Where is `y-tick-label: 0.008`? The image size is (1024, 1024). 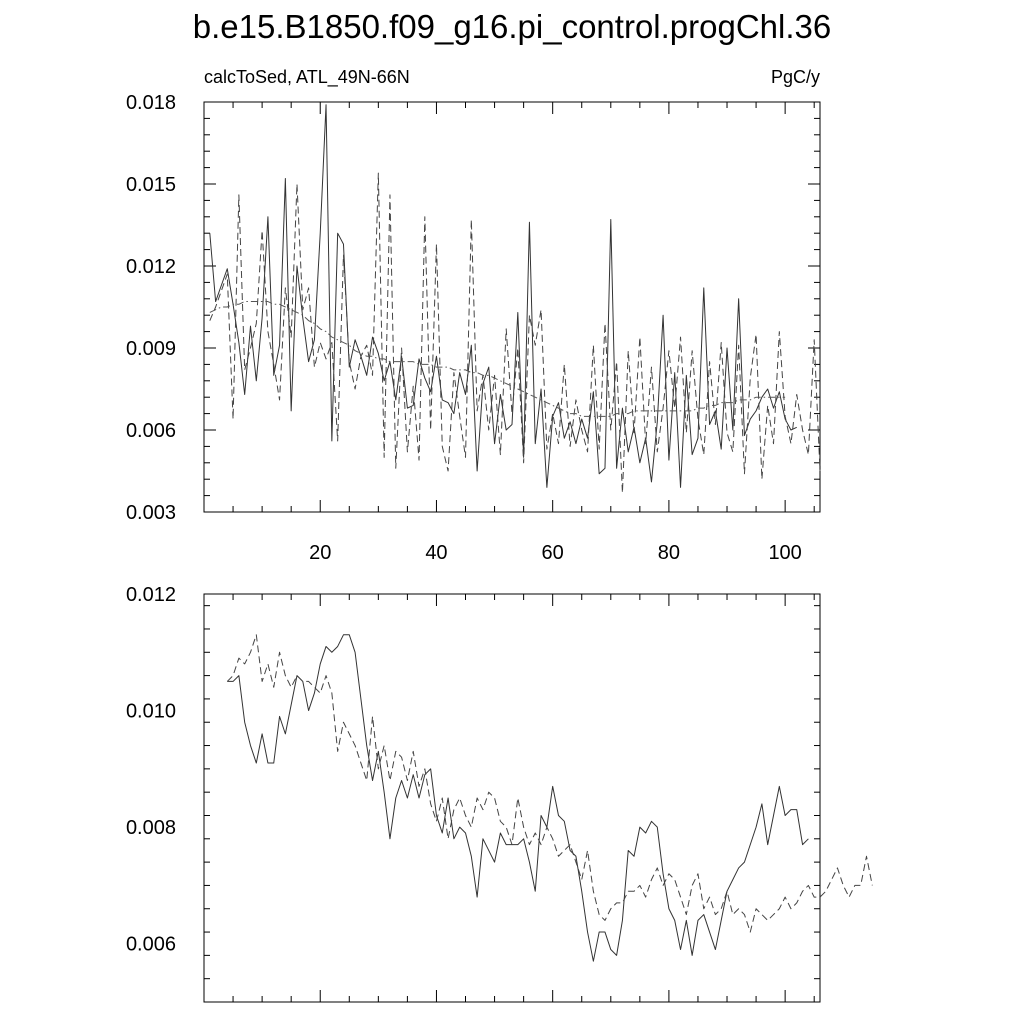 y-tick-label: 0.008 is located at coordinates (151, 828).